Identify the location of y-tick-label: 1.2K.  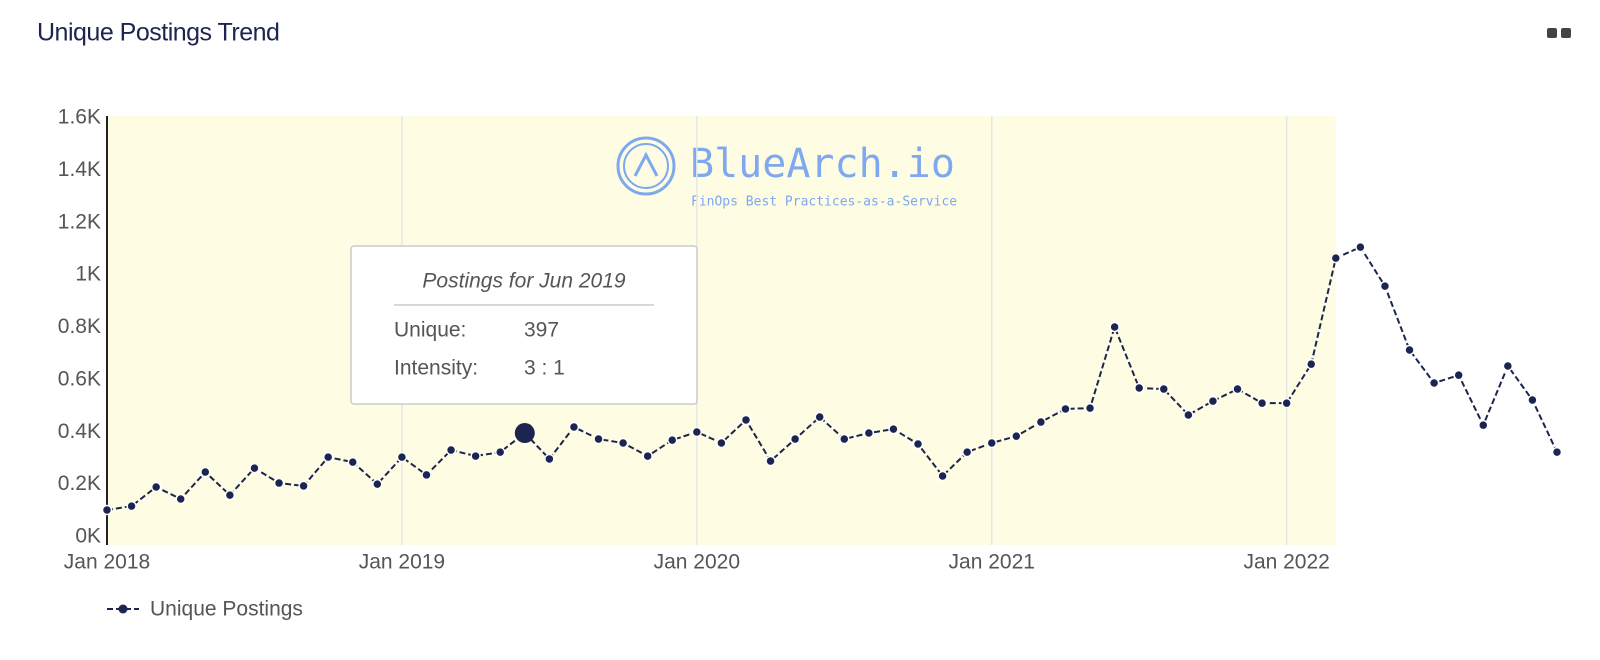
(79, 221).